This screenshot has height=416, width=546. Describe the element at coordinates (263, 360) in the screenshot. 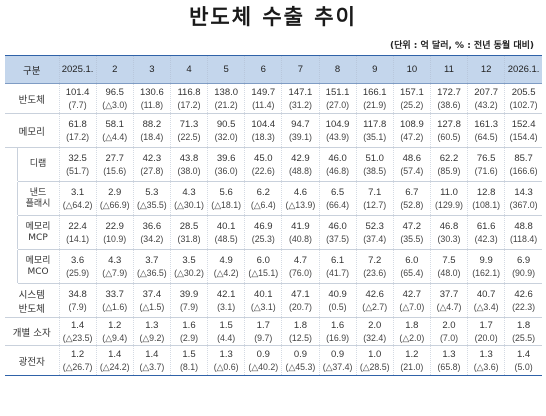

I see `data-cell: 0.9 (△40.2)` at that location.